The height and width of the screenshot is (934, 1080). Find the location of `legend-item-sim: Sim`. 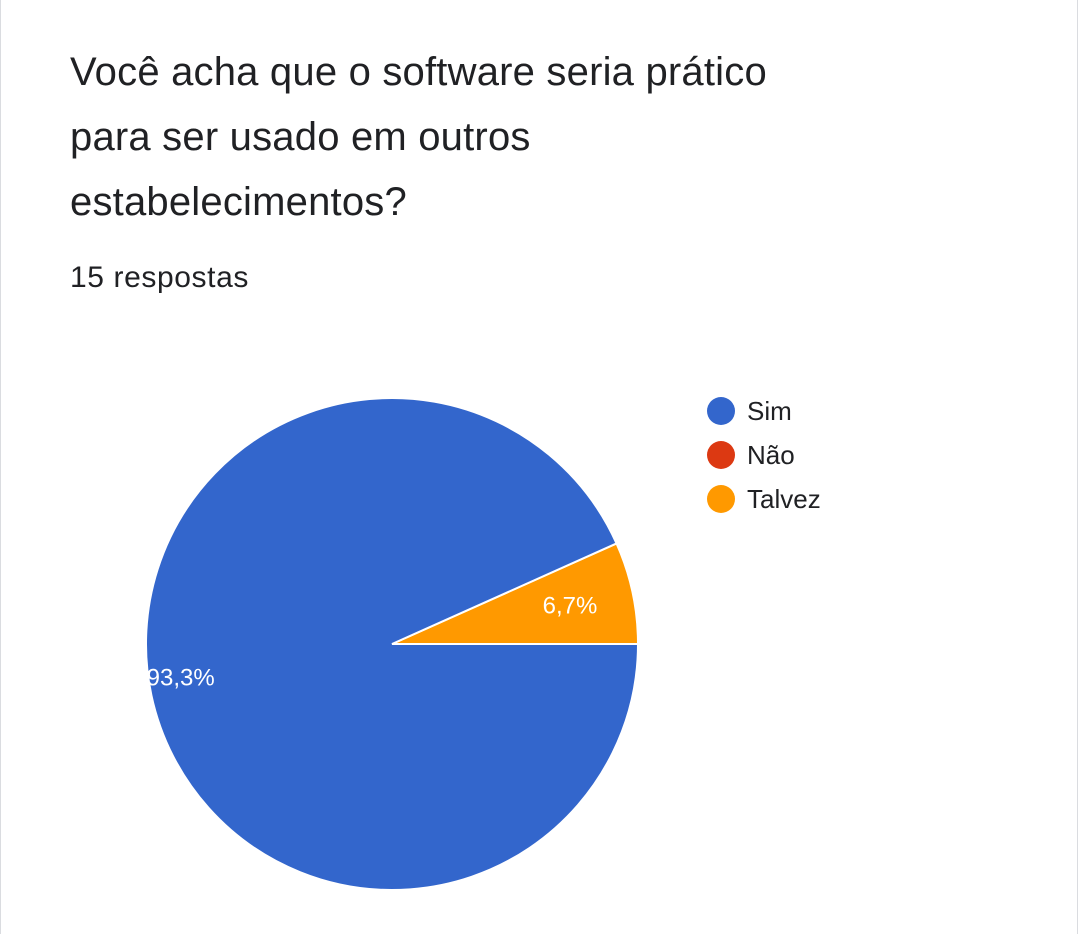

legend-item-sim: Sim is located at coordinates (764, 411).